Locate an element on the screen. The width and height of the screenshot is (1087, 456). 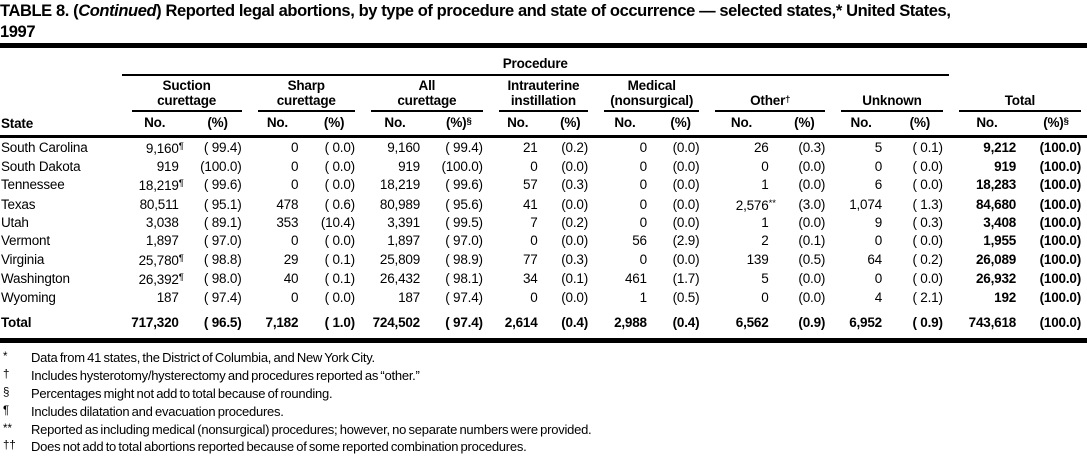
pct-cell: ( 0.2) is located at coordinates (927, 259).